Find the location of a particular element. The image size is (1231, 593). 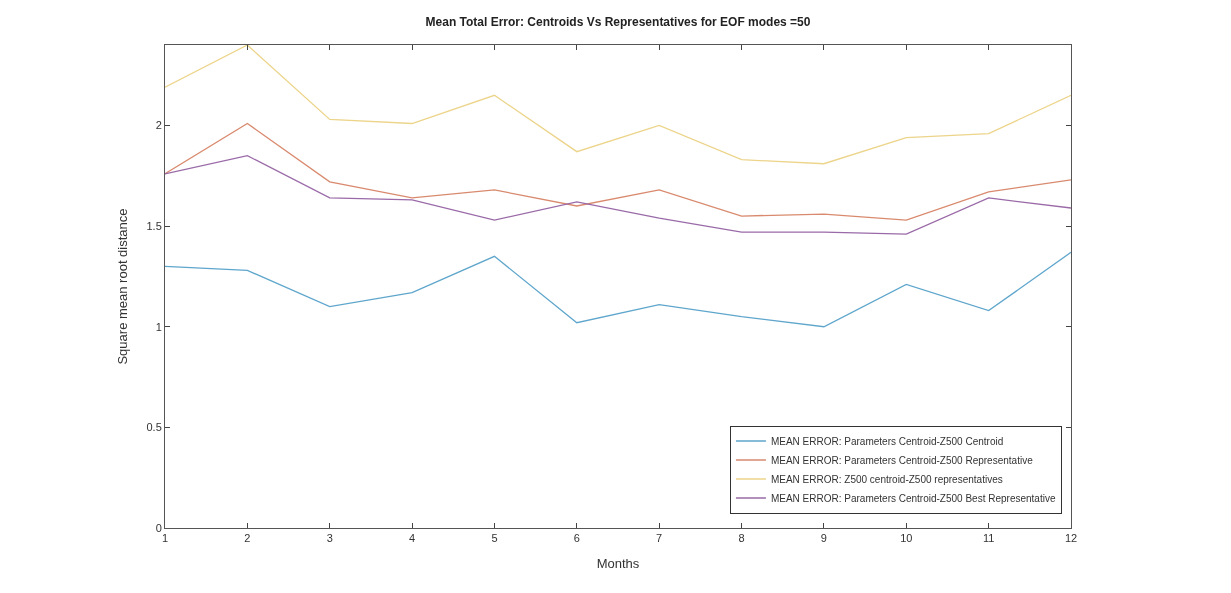

x-axis-title: Months is located at coordinates (618, 563).